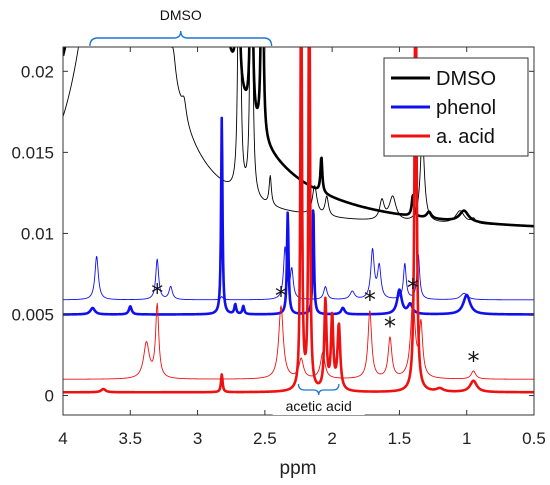 This screenshot has width=550, height=485. What do you see at coordinates (37, 233) in the screenshot?
I see `y-tick-label: 0.01` at bounding box center [37, 233].